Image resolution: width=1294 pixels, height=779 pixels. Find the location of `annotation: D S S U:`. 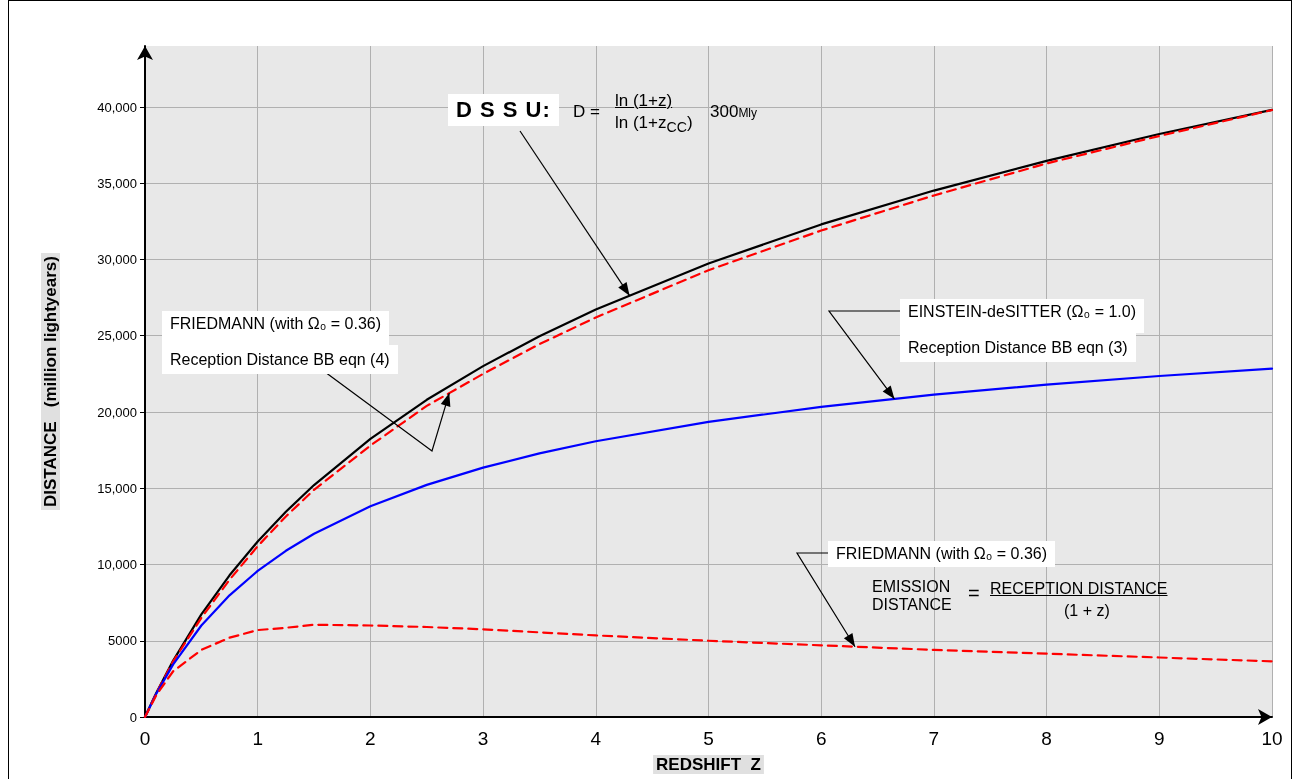

annotation: D S S U: is located at coordinates (503, 110).